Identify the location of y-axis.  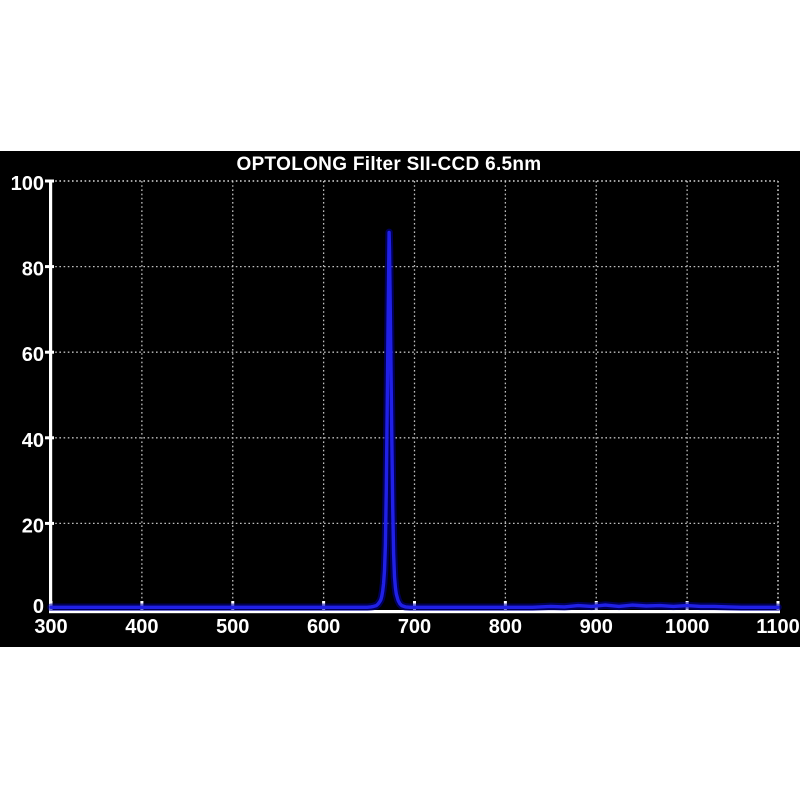
(51, 396).